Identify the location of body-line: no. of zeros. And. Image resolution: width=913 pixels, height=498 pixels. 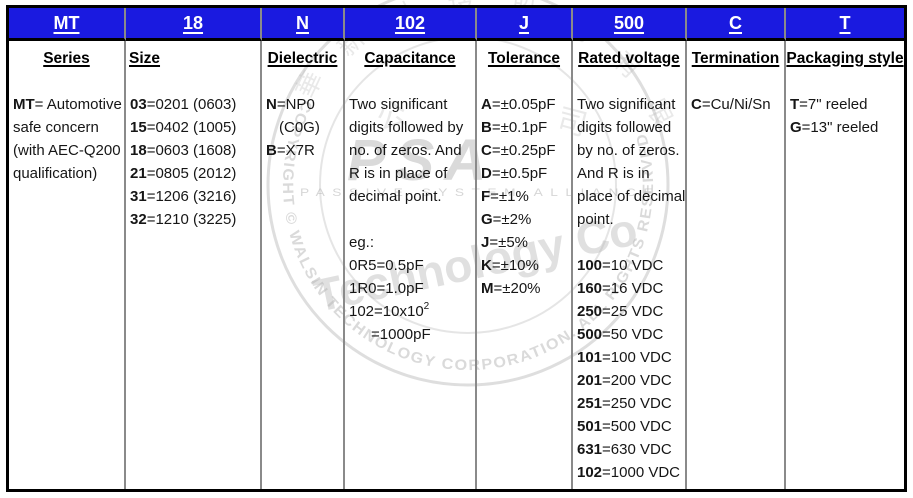
(405, 150).